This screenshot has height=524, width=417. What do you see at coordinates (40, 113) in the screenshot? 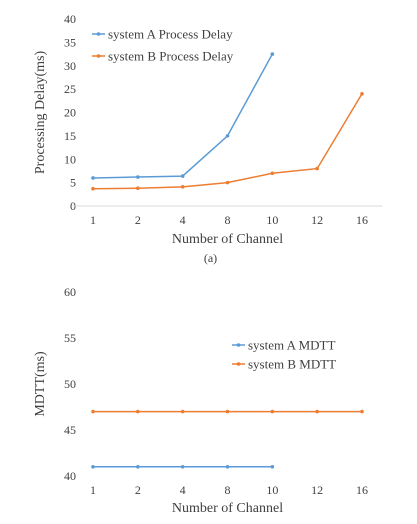
I see `y-axis-title: Processing Delay(ms)` at bounding box center [40, 113].